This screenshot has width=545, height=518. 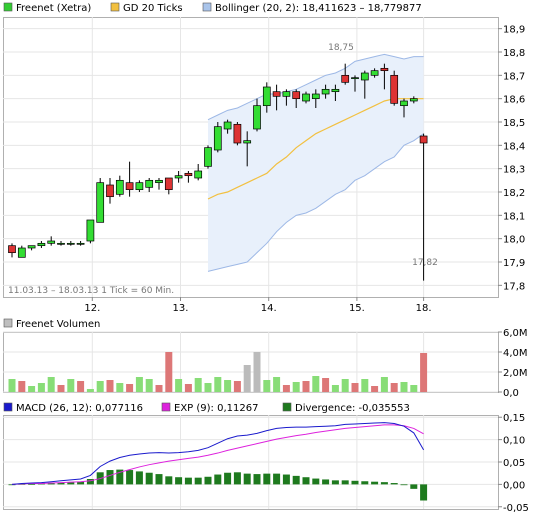 What do you see at coordinates (425, 263) in the screenshot?
I see `low-annotation: 17,82` at bounding box center [425, 263].